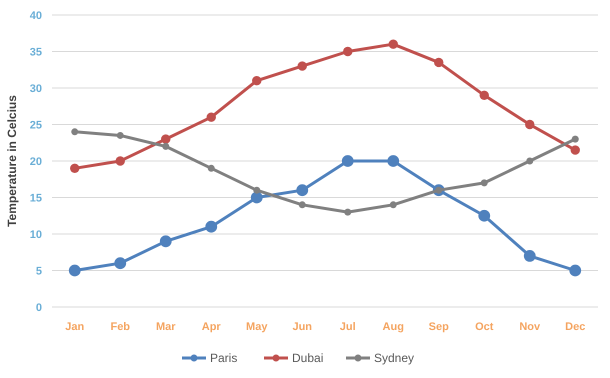 The width and height of the screenshot is (610, 378). I want to click on x-tick-label: Apr, so click(212, 327).